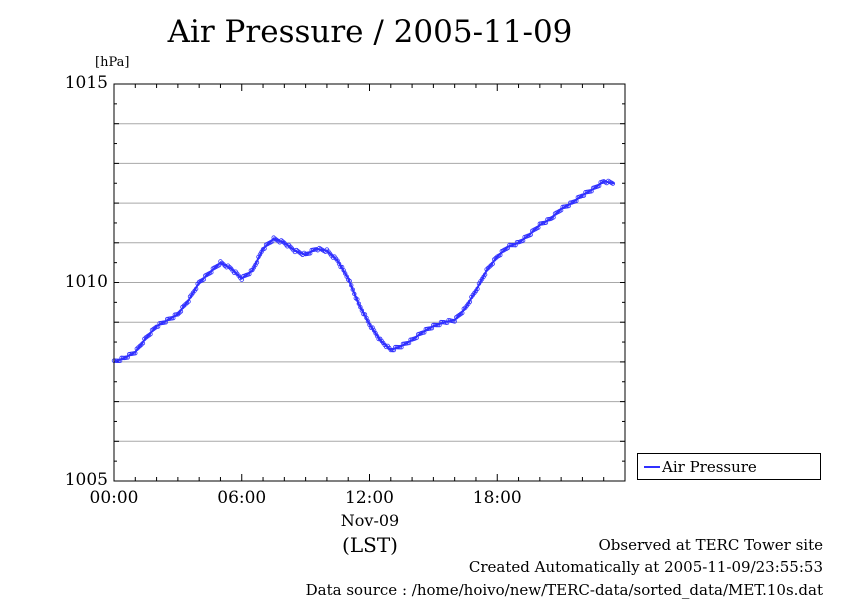 Image resolution: width=842 pixels, height=599 pixels. What do you see at coordinates (370, 545) in the screenshot?
I see `x-axis-unit-label: (LST)` at bounding box center [370, 545].